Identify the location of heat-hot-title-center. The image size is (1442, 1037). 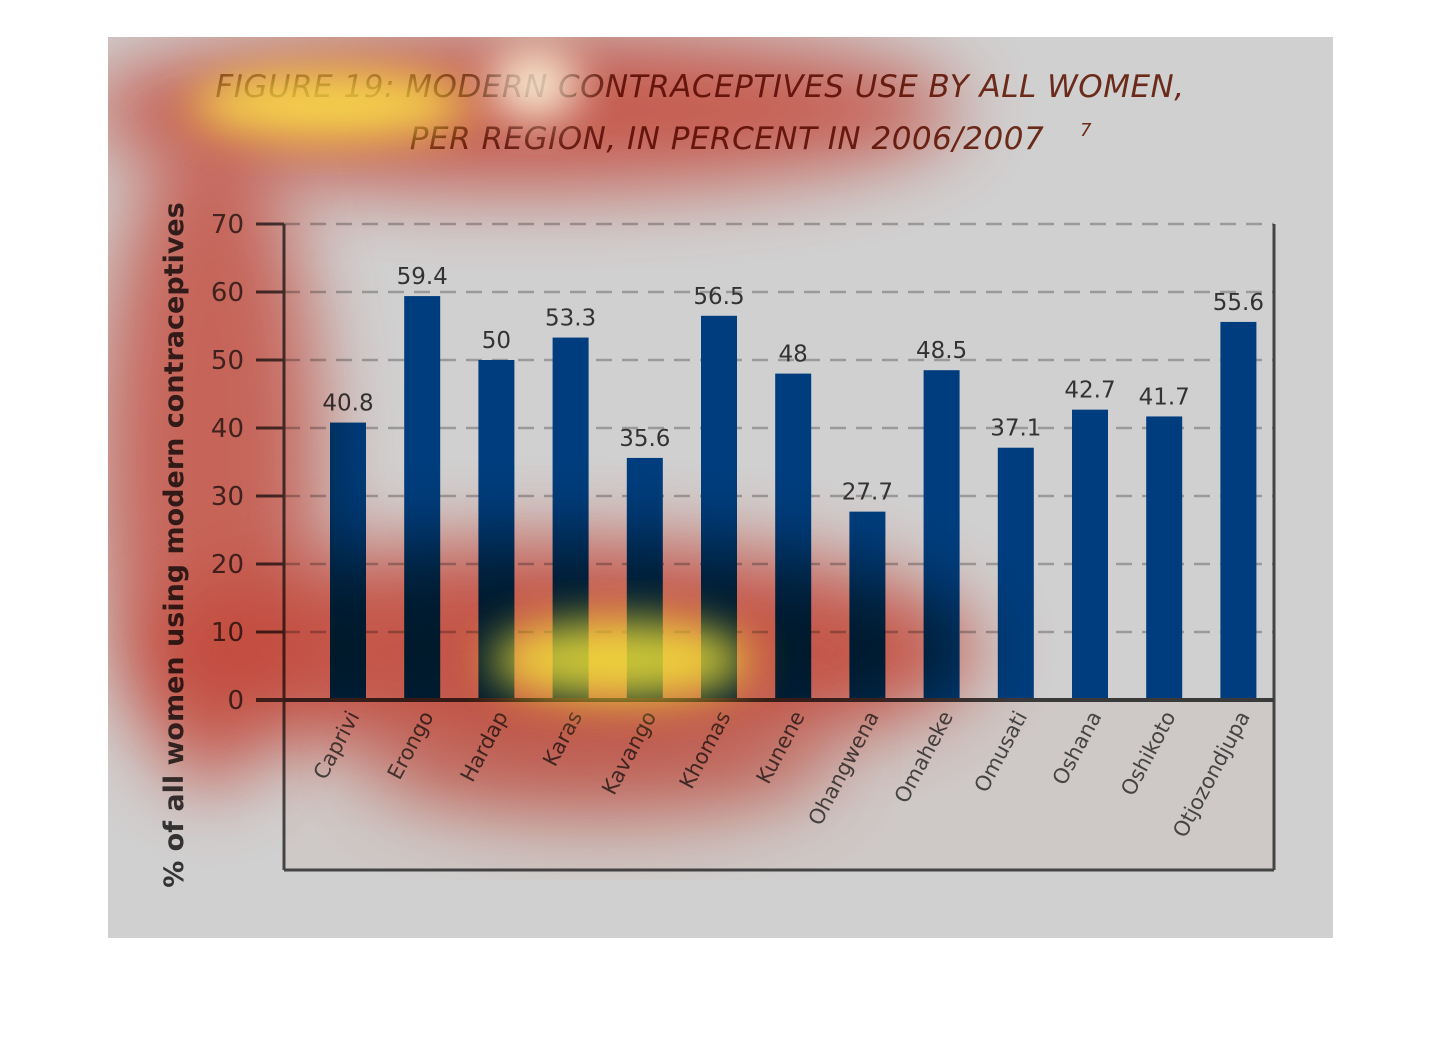
(535, 85).